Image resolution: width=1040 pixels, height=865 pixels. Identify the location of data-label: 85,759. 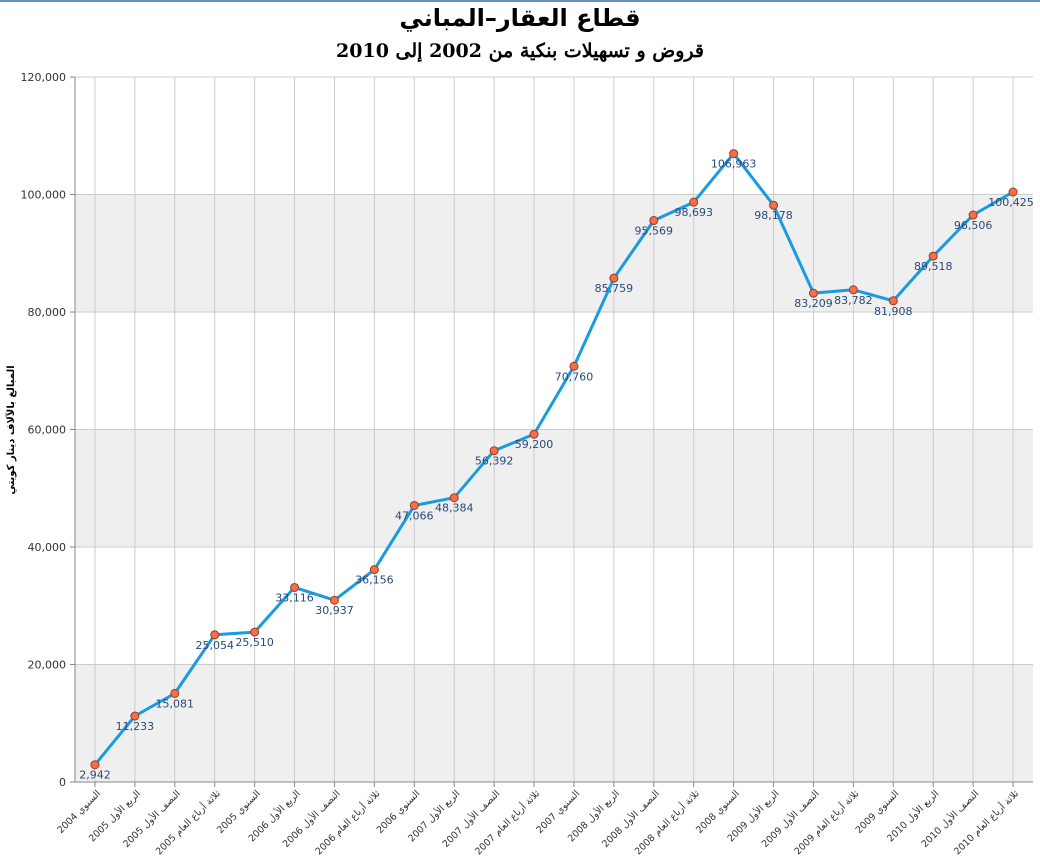
(614, 288).